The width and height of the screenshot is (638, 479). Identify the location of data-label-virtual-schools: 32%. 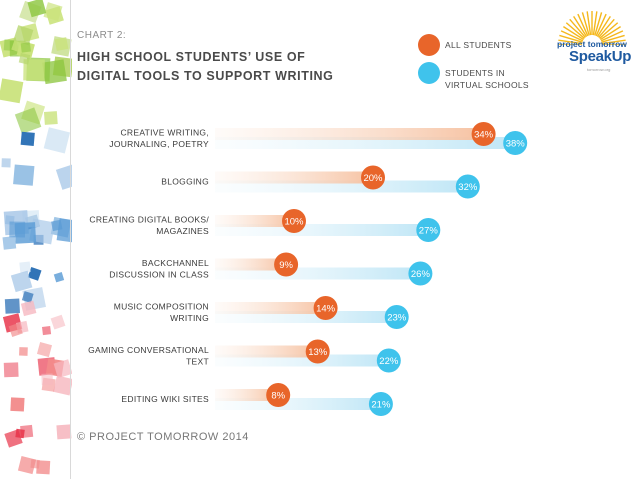
(468, 187).